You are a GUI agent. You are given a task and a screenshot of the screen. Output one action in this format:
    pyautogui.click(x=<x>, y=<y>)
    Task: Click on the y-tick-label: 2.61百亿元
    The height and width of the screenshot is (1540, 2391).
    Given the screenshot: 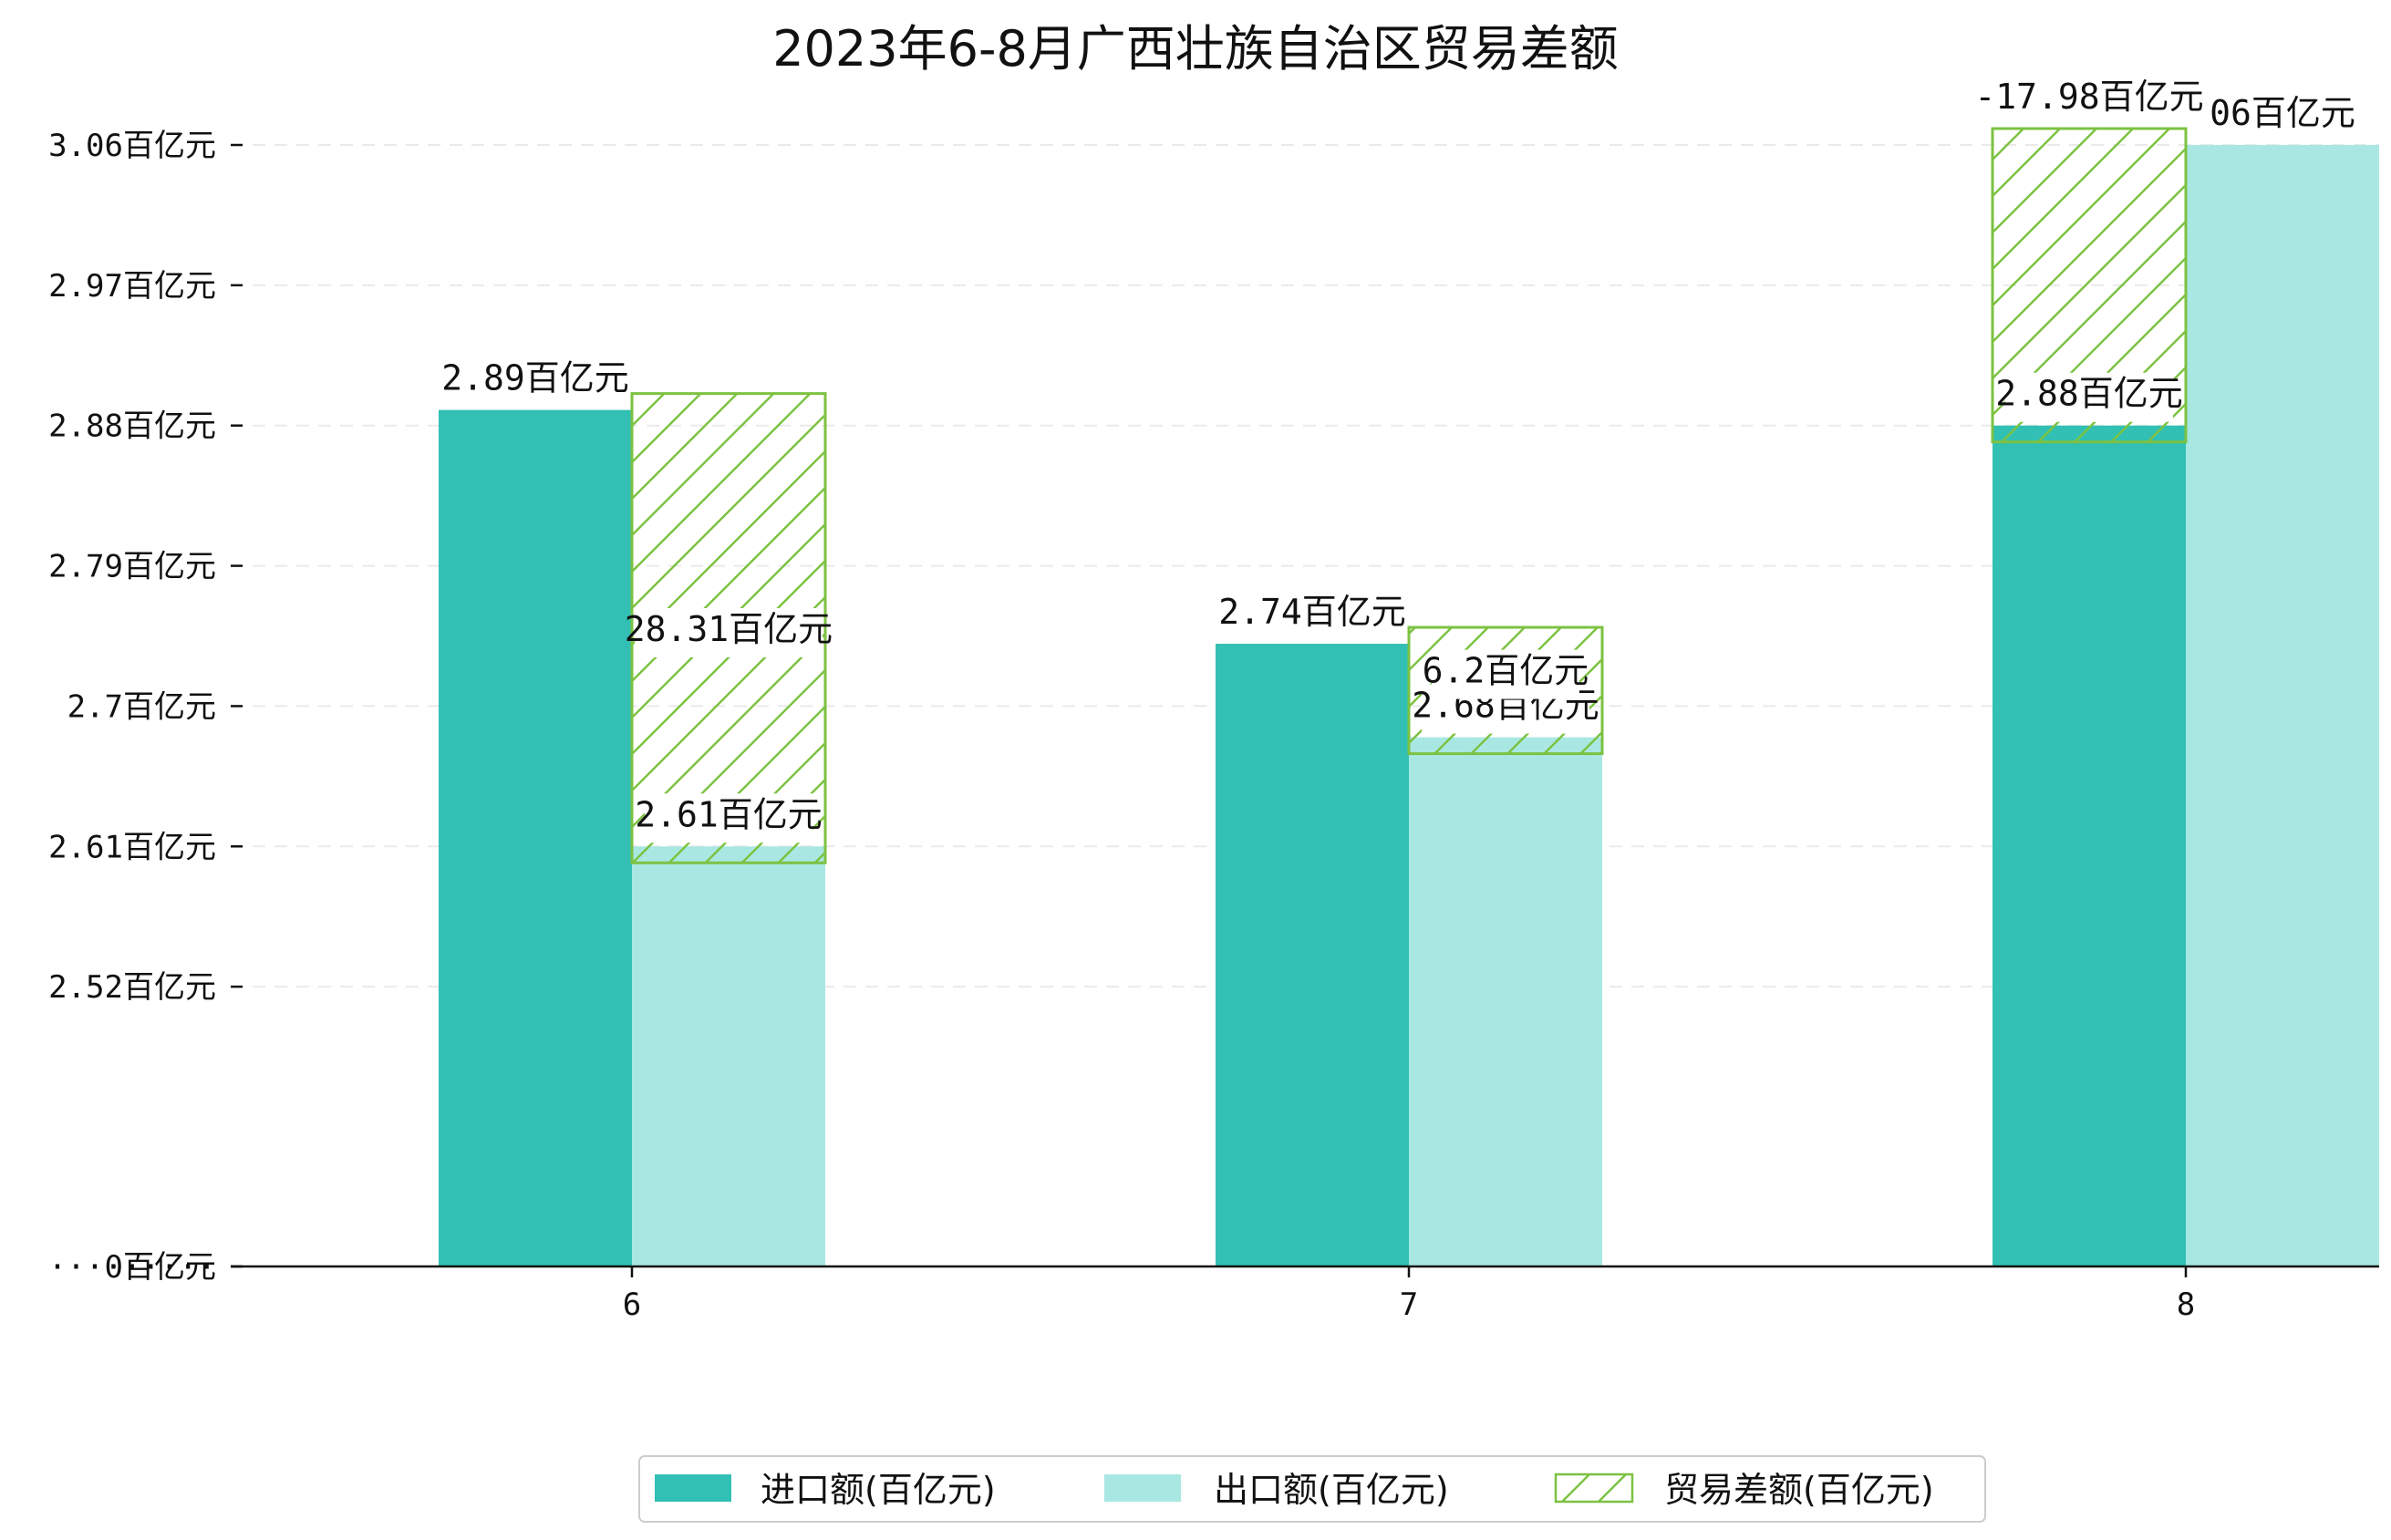 What is the action you would take?
    pyautogui.click(x=132, y=847)
    